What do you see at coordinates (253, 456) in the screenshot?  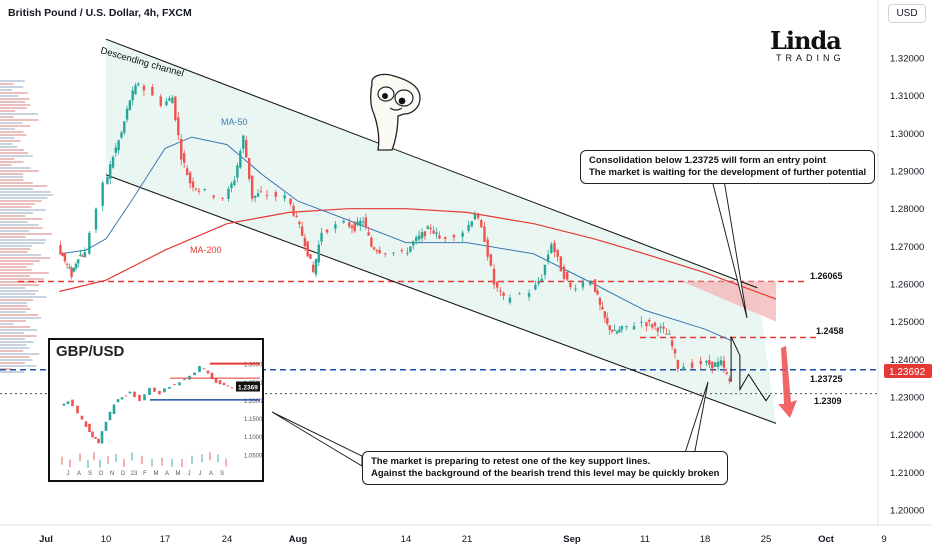 I see `inset-y-tick: 1.0500` at bounding box center [253, 456].